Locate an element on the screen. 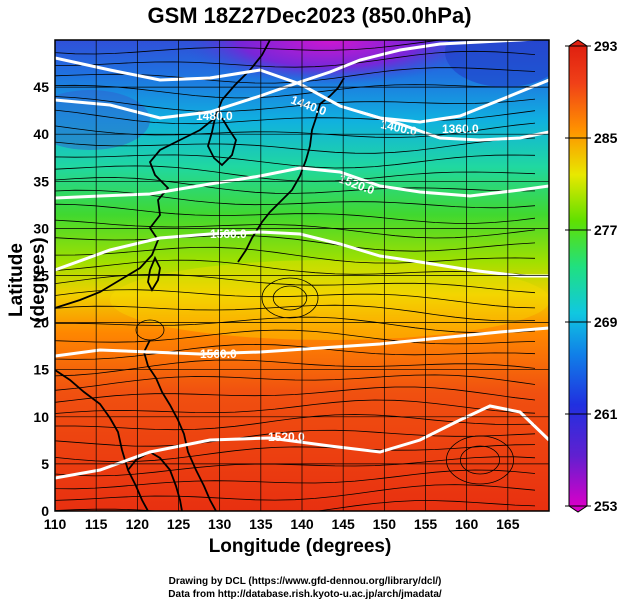  colorbar: 293 285 277 269 261 253 is located at coordinates (591, 276).